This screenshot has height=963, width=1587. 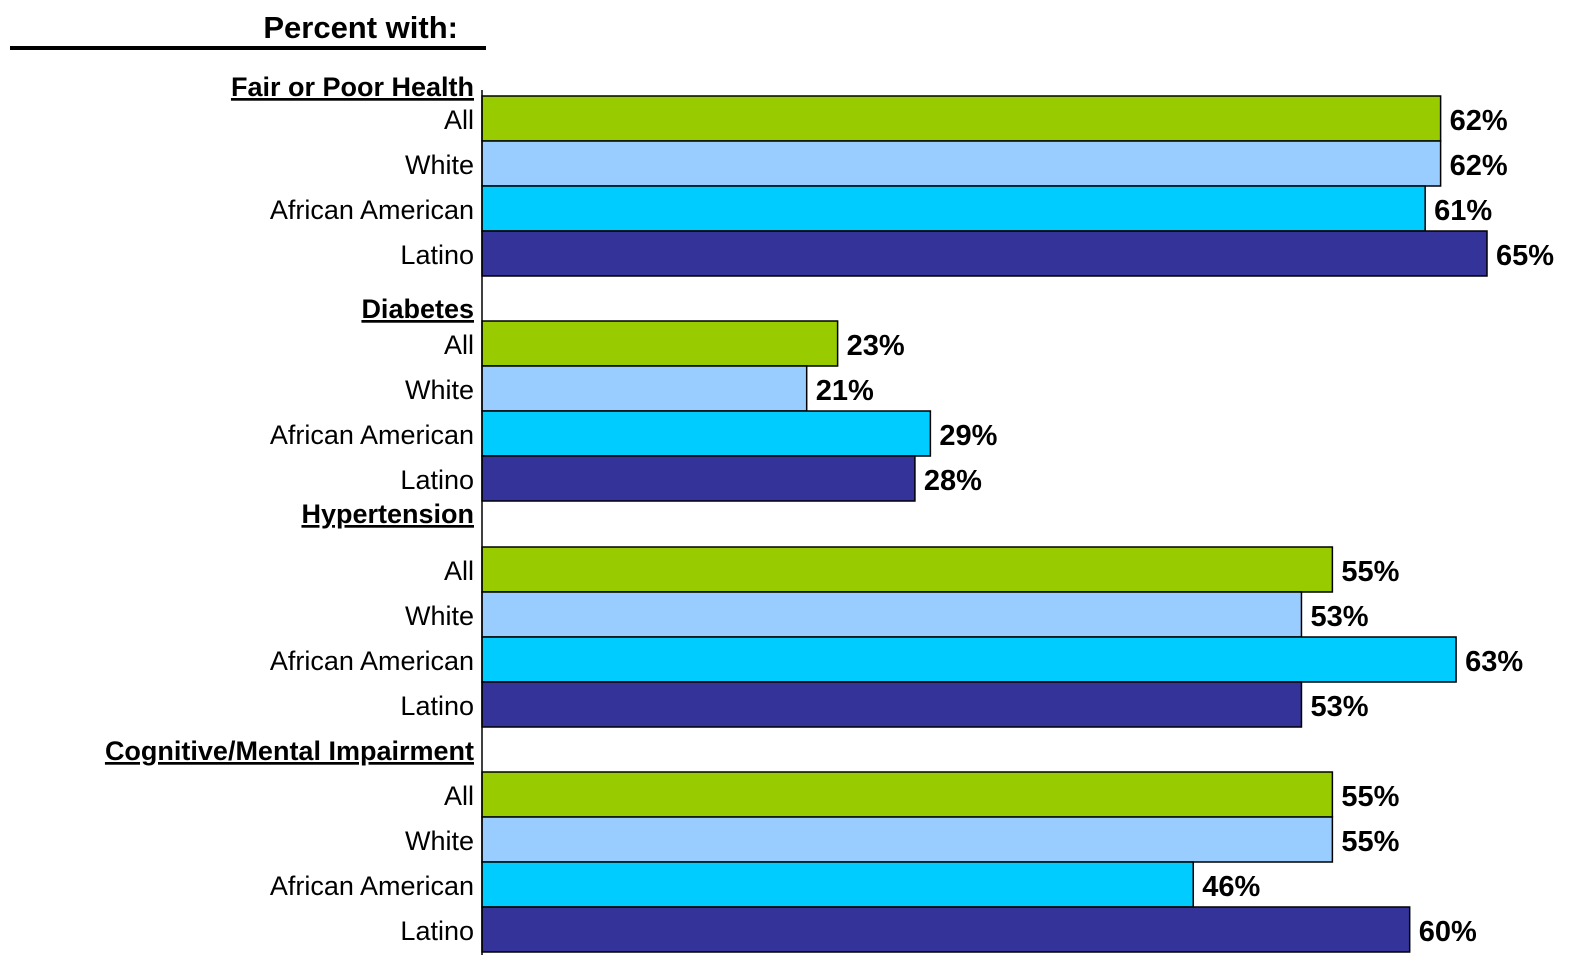 What do you see at coordinates (969, 659) in the screenshot?
I see `bar-hypertension-african-american` at bounding box center [969, 659].